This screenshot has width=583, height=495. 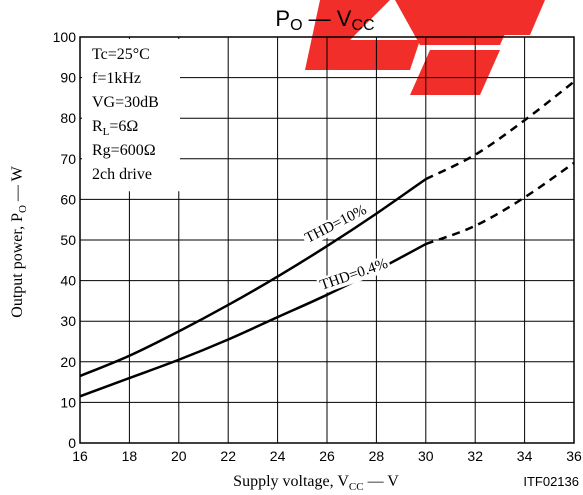 I want to click on x-tick-34: 34, so click(x=525, y=456).